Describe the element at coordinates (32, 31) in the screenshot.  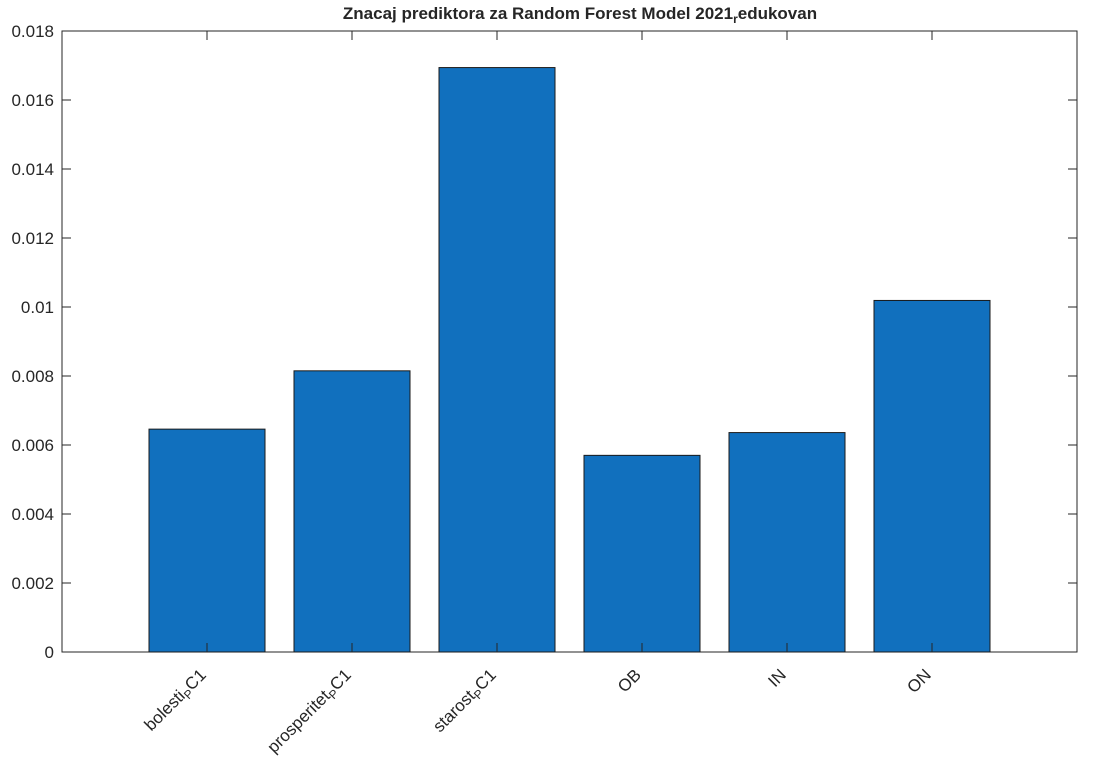
I see `y-tick-label: 0.018` at that location.